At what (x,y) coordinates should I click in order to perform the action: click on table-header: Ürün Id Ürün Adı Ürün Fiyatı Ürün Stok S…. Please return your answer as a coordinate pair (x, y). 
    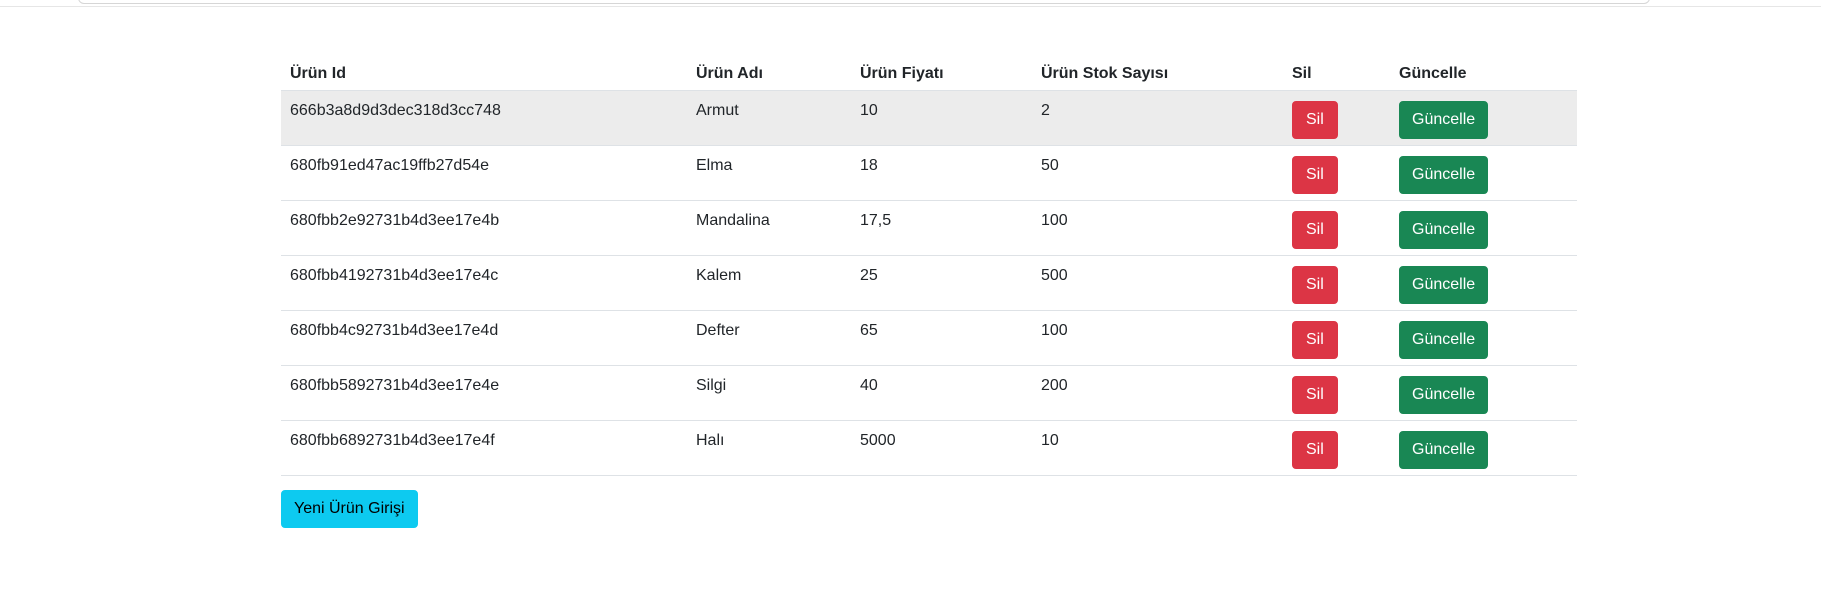
    Looking at the image, I should click on (929, 73).